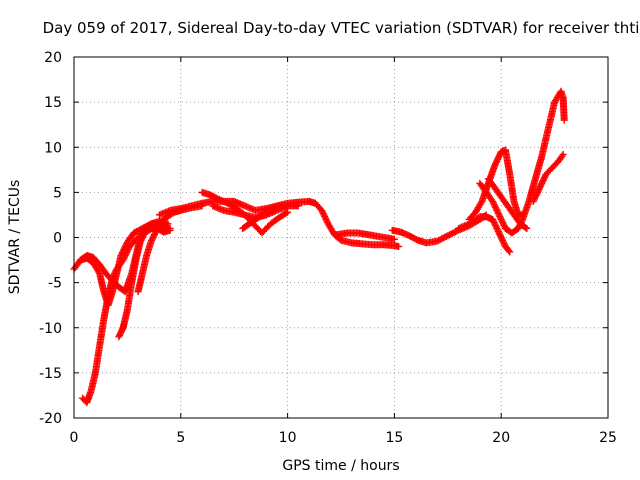 The width and height of the screenshot is (640, 480). Describe the element at coordinates (57, 193) in the screenshot. I see `y-tick-label: 5` at that location.